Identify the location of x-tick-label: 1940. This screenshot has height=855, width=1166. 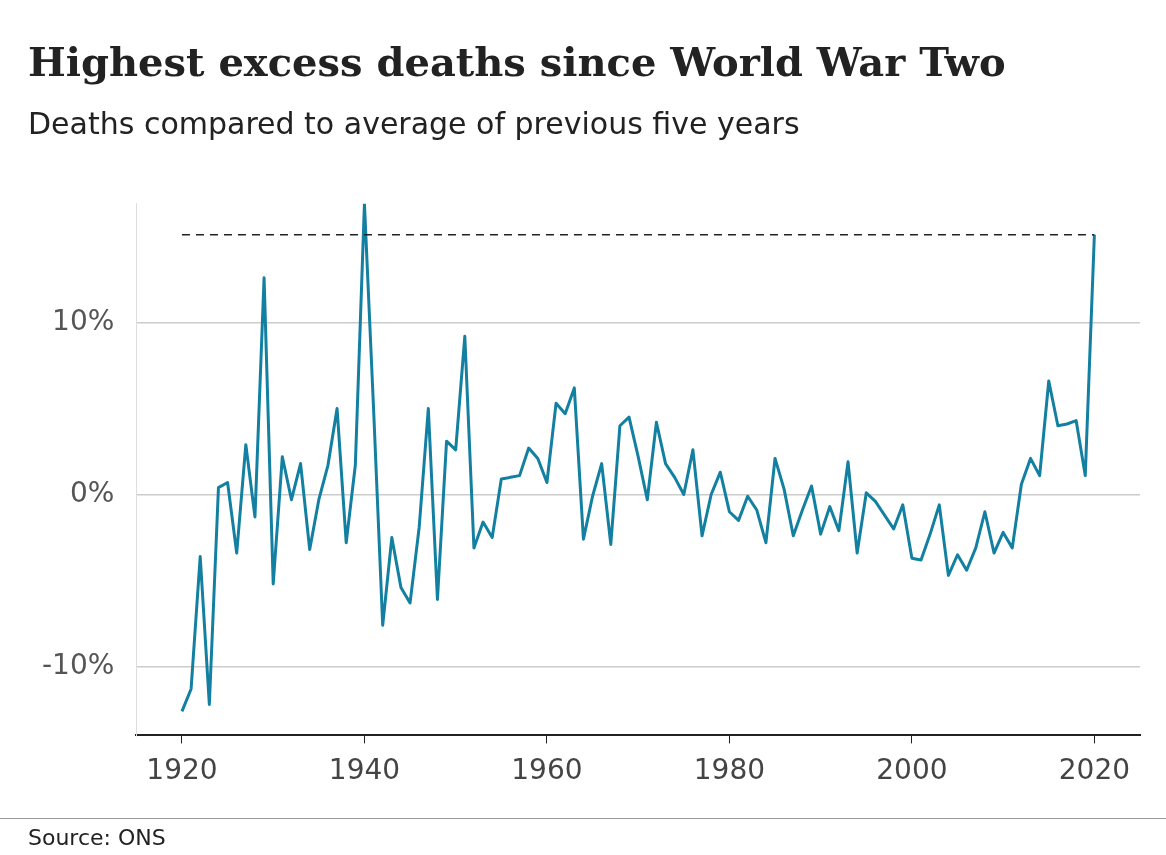
(364, 770).